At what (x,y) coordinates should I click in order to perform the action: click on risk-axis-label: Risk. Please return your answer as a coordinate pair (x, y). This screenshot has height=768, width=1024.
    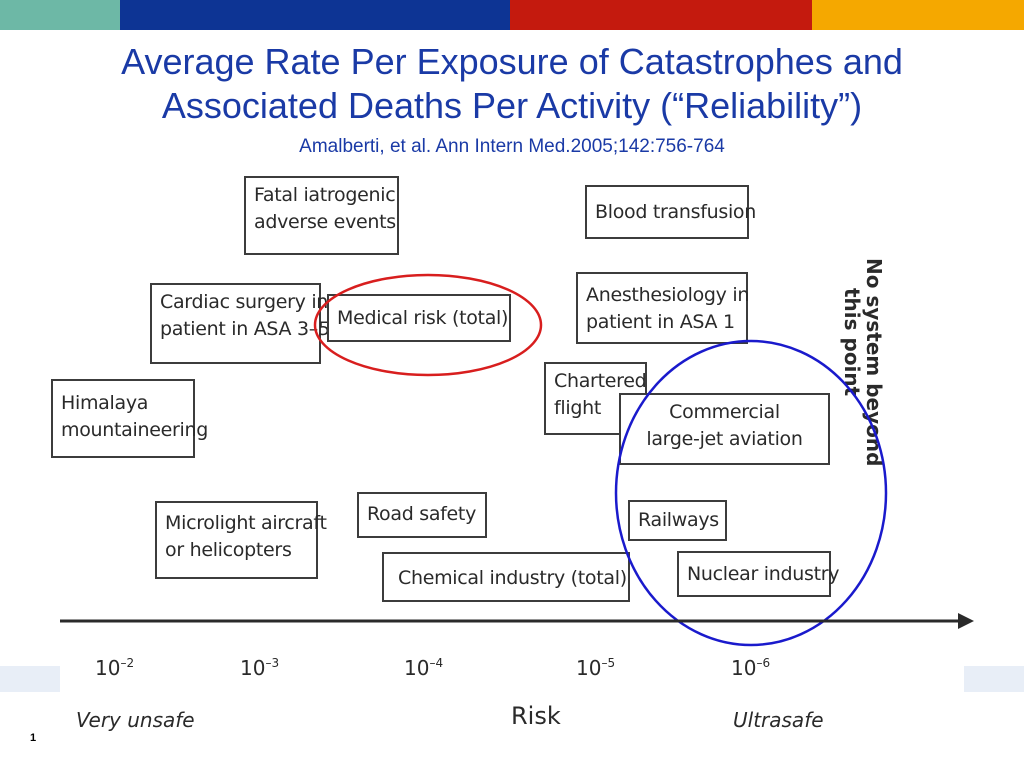
    Looking at the image, I should click on (536, 716).